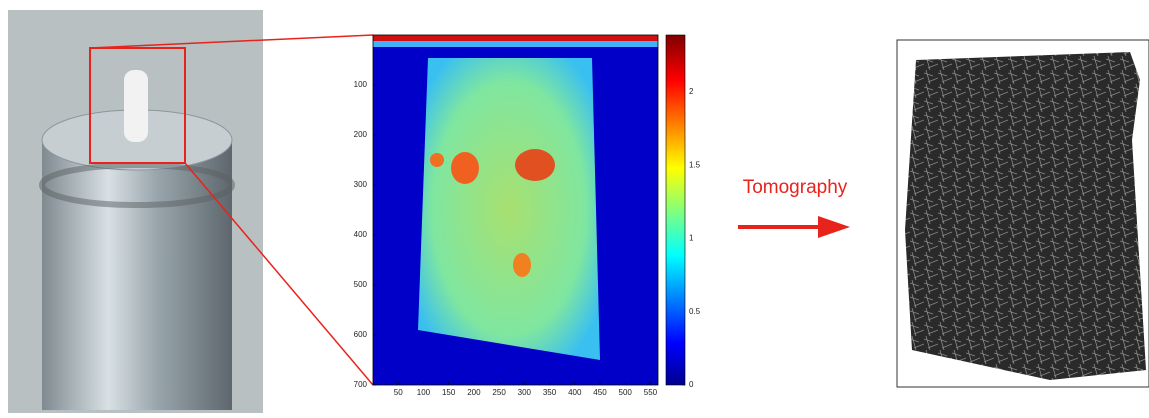 The image size is (1149, 418). What do you see at coordinates (575, 392) in the screenshot?
I see `x-tick-label: 400` at bounding box center [575, 392].